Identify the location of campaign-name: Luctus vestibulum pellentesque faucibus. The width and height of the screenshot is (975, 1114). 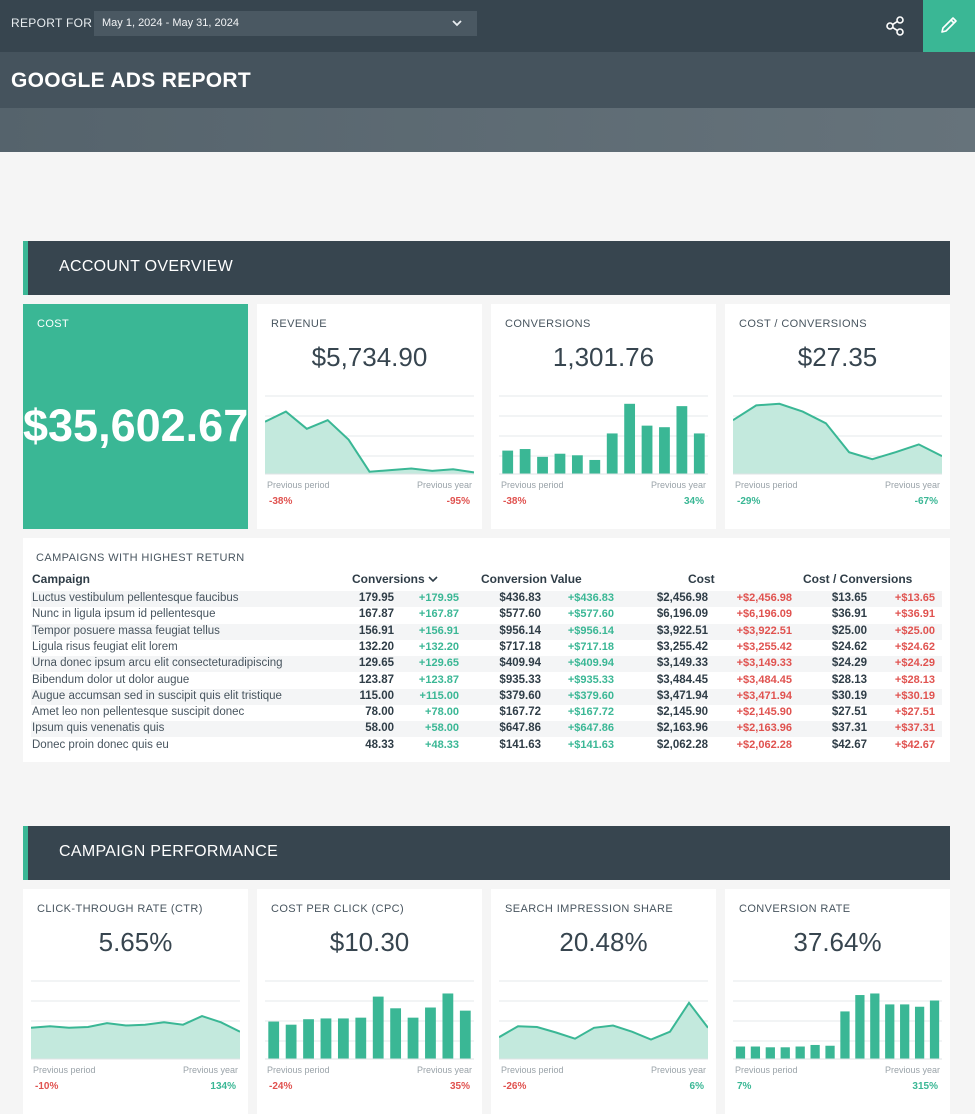
(135, 598).